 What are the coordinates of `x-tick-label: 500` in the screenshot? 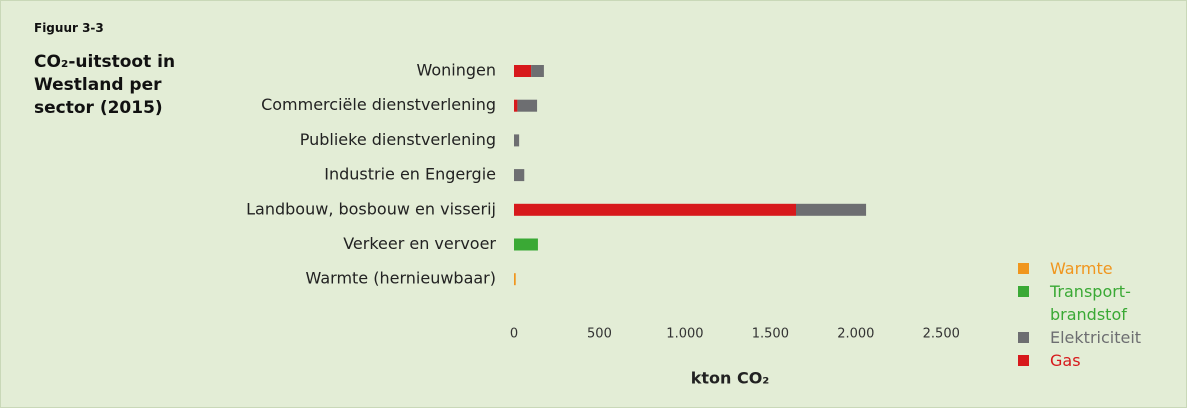 It's located at (599, 334).